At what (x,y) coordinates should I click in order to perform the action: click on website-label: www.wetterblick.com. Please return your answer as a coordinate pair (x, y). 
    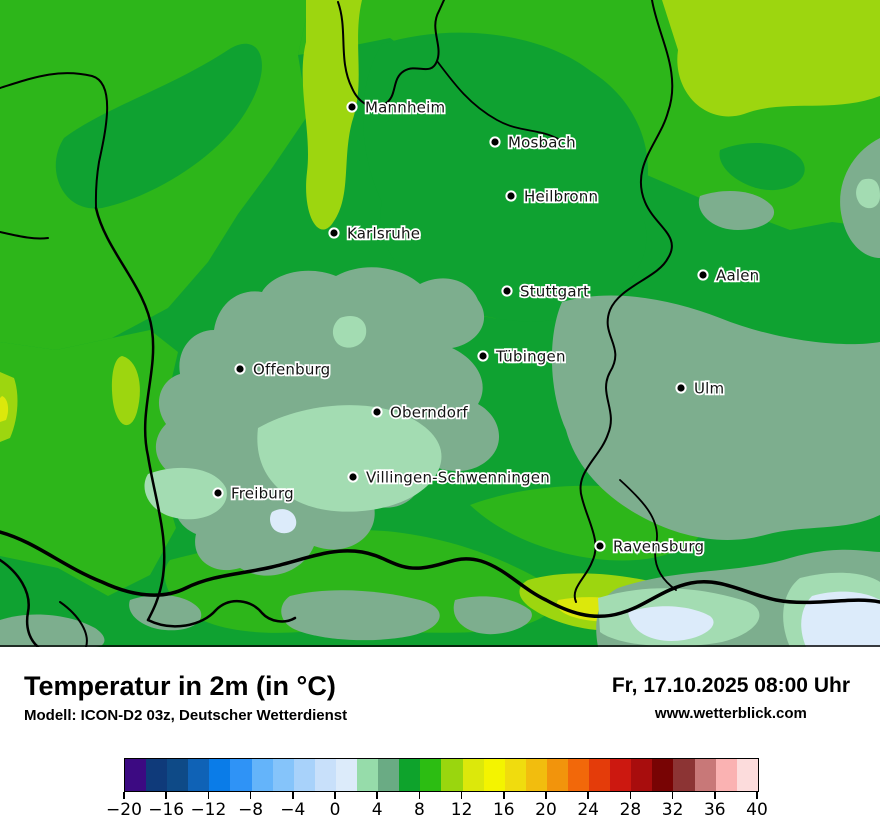
    Looking at the image, I should click on (730, 713).